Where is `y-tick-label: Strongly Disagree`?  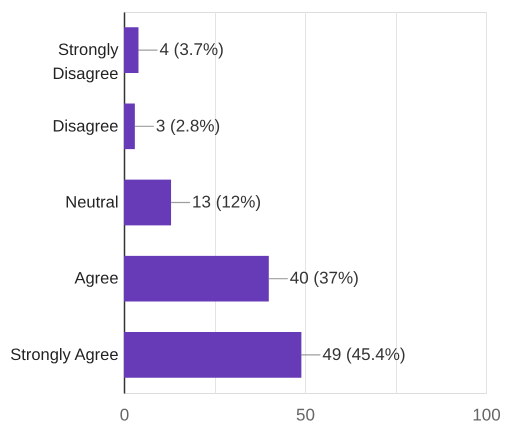
y-tick-label: Strongly Disagree is located at coordinates (86, 62).